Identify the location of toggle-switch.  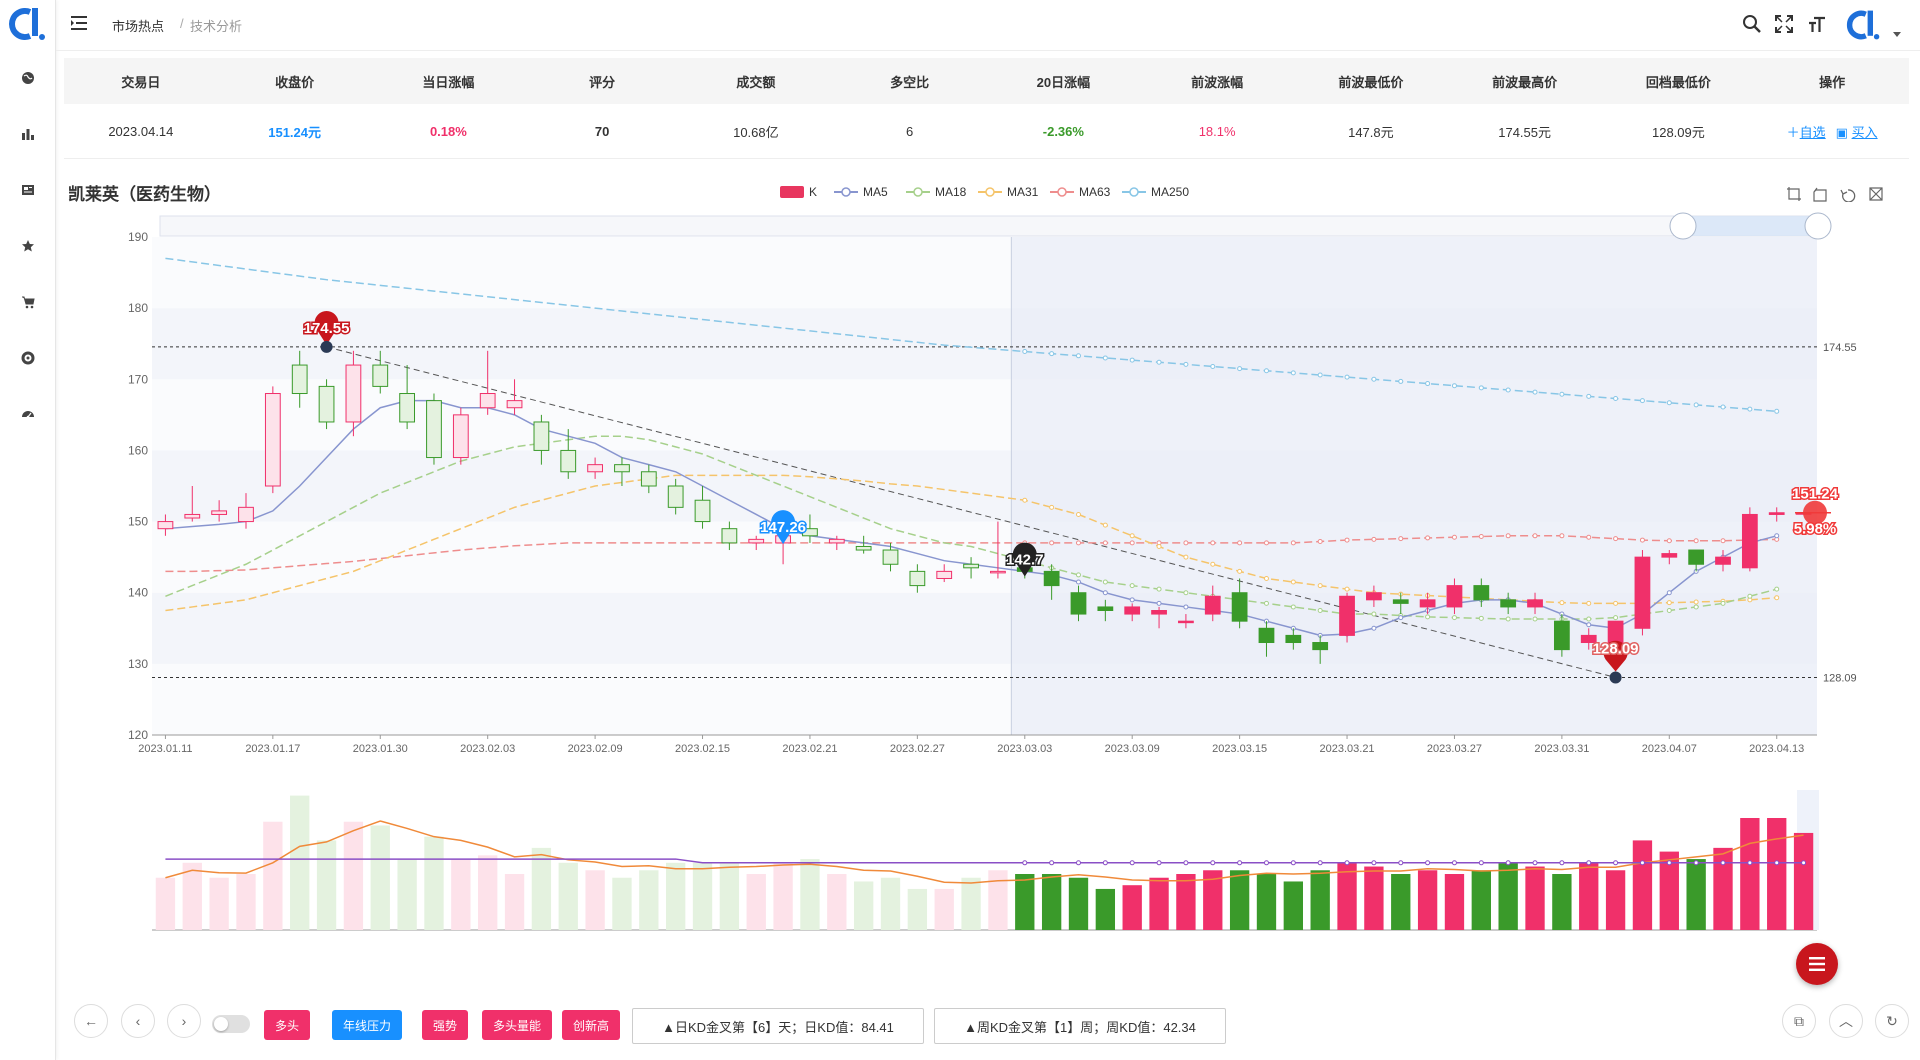
(231, 1024).